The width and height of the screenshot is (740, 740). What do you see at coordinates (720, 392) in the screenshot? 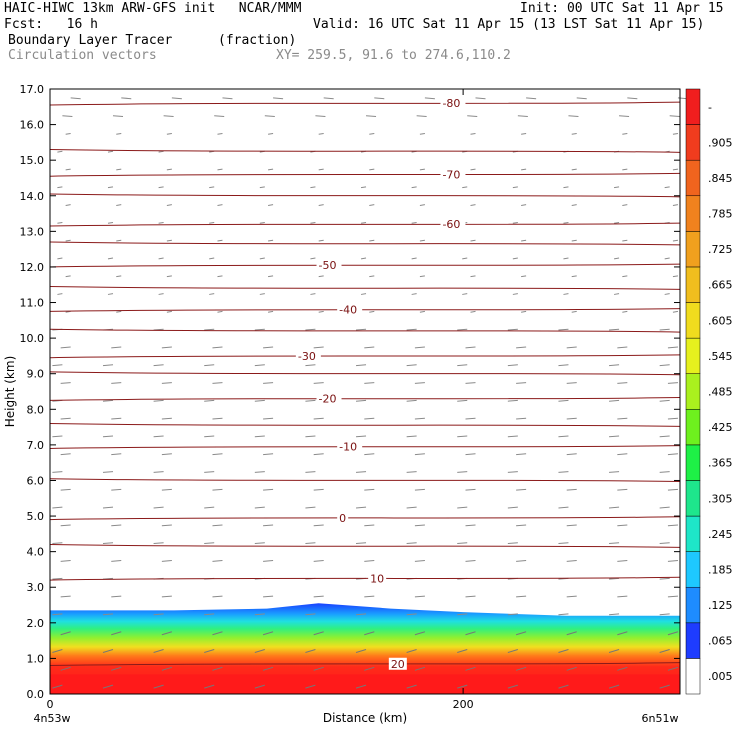
I see `colorbar-label: .485` at bounding box center [720, 392].